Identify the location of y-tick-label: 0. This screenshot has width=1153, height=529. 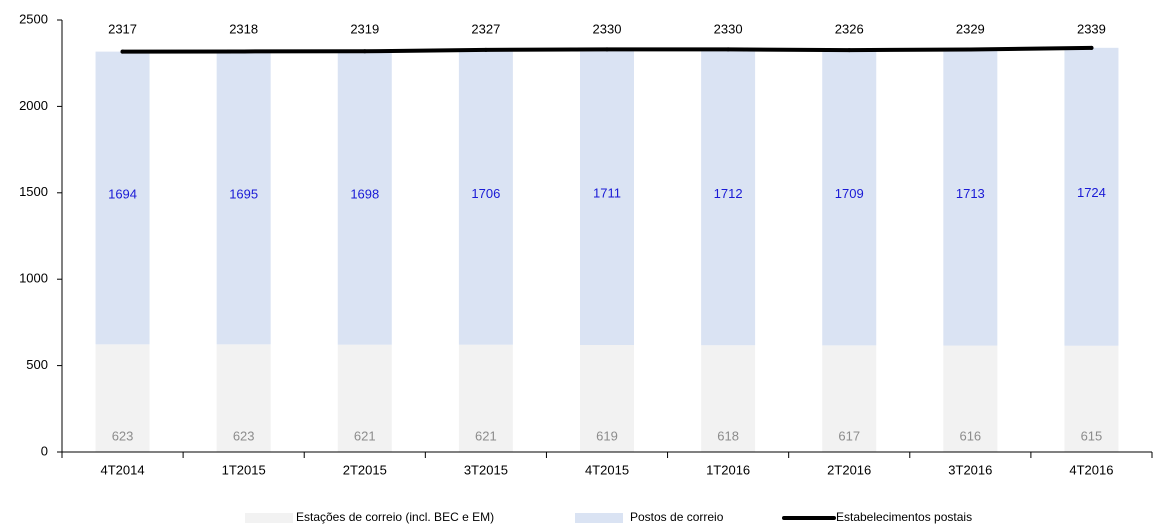
(44, 450).